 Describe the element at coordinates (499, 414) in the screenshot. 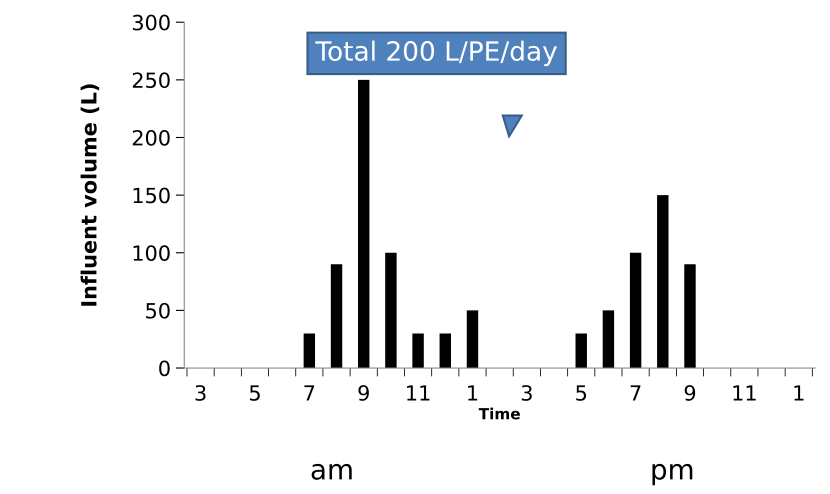

I see `x-axis-title: Time` at that location.